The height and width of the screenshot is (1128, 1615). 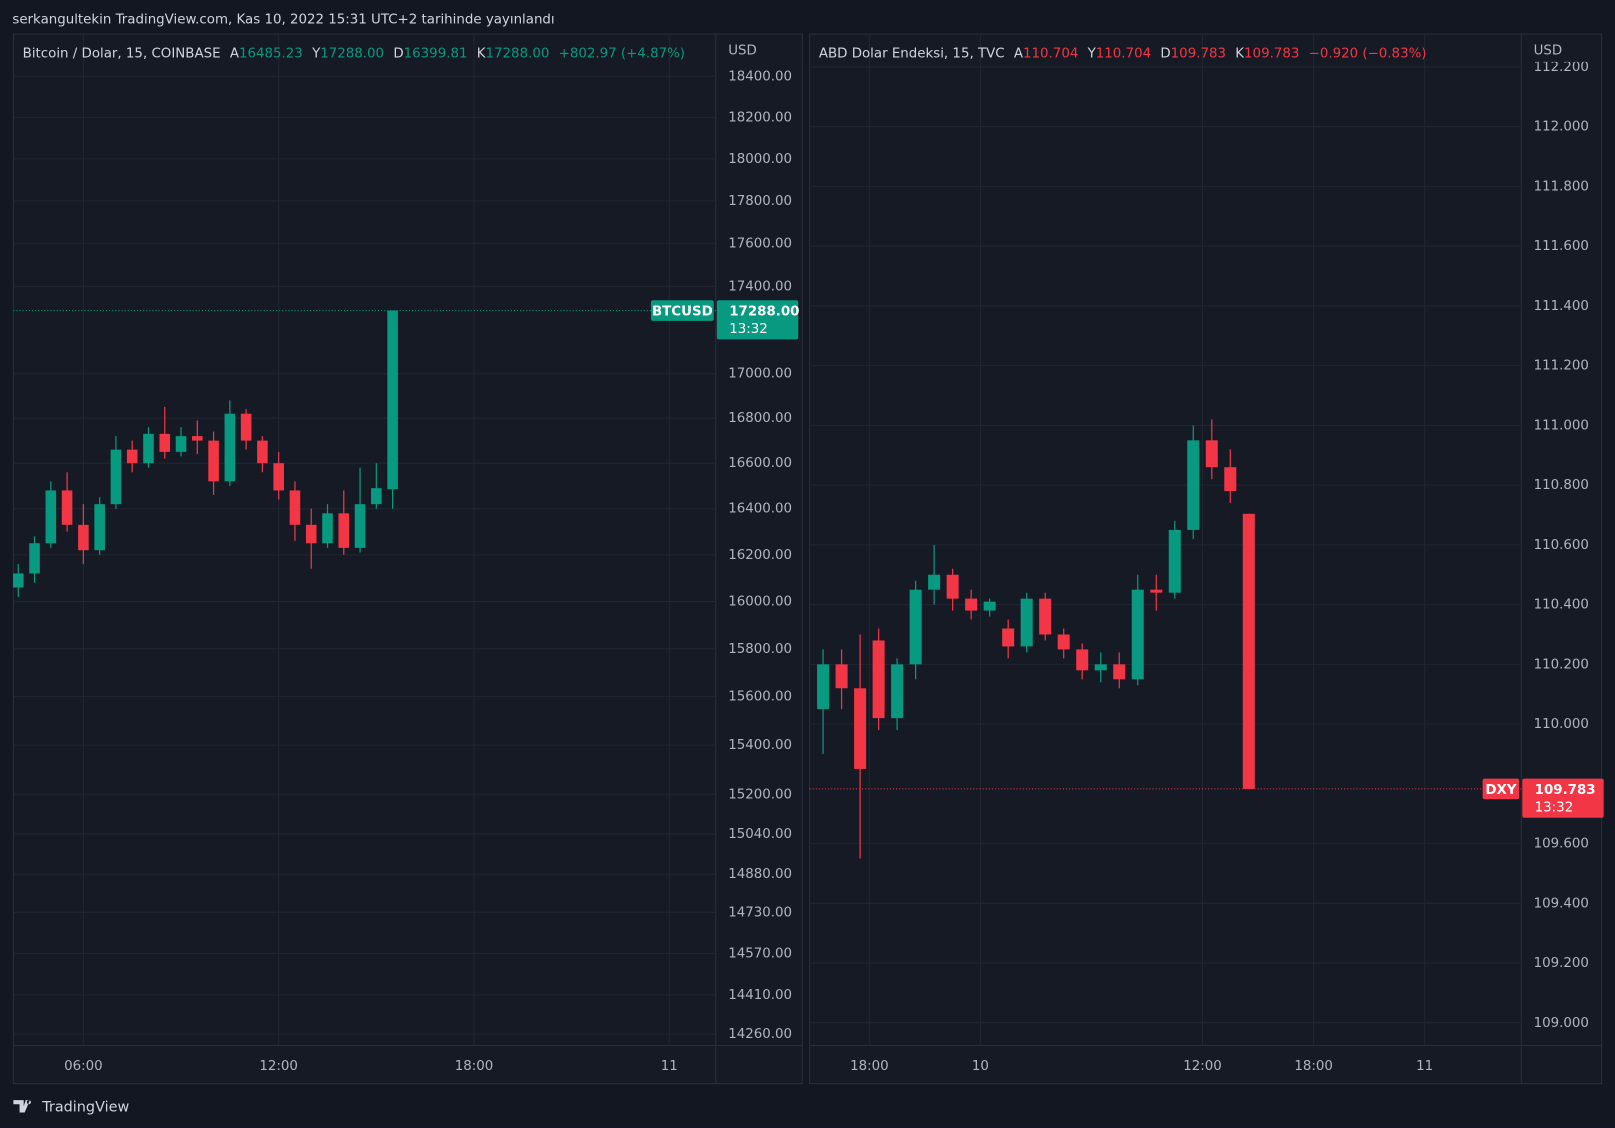 What do you see at coordinates (1554, 807) in the screenshot?
I see `countdown-label: 13:32` at bounding box center [1554, 807].